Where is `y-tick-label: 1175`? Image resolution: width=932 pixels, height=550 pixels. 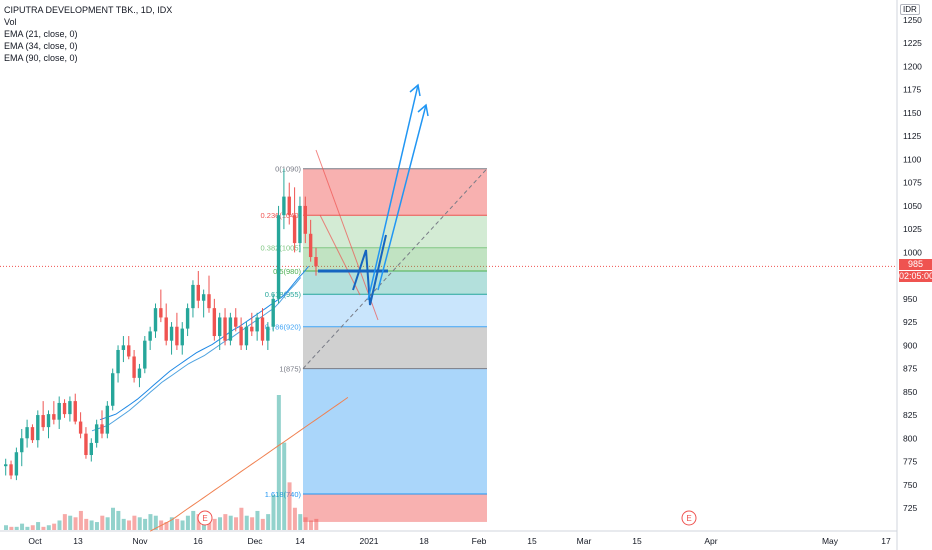
y-tick-label: 1175 is located at coordinates (912, 90).